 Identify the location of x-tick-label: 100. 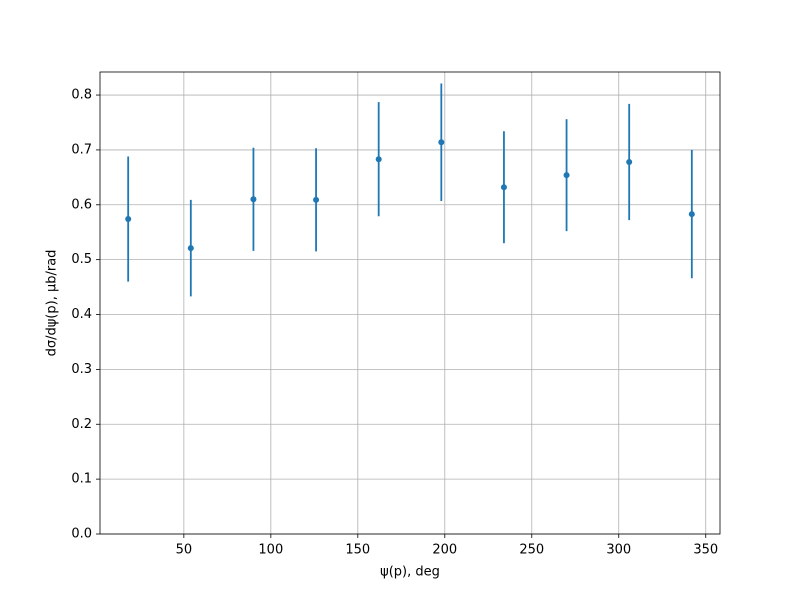
(270, 550).